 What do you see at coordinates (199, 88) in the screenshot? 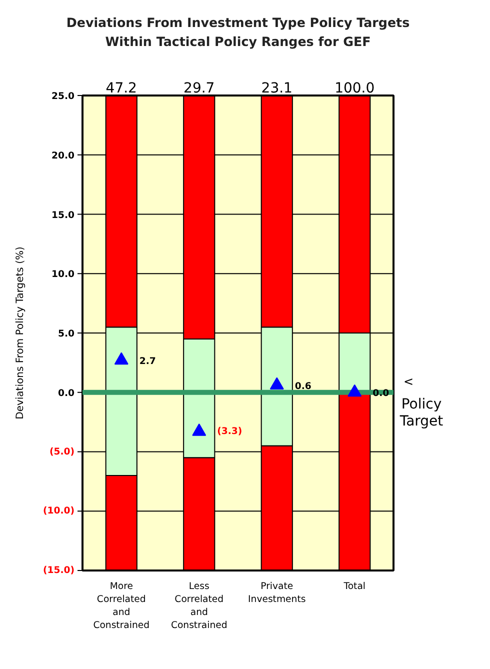
I see `annotation: 29.7` at bounding box center [199, 88].